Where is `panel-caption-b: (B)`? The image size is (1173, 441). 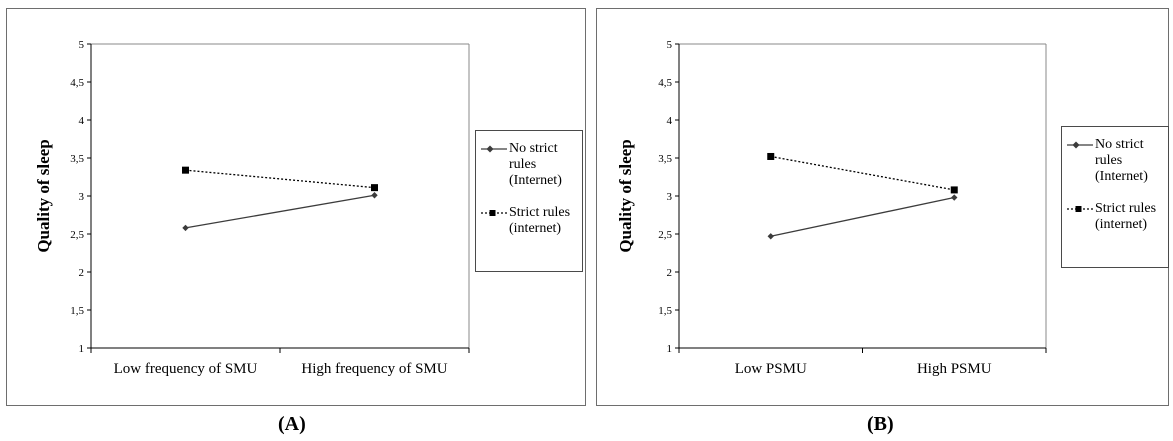
panel-caption-b: (B) is located at coordinates (880, 424).